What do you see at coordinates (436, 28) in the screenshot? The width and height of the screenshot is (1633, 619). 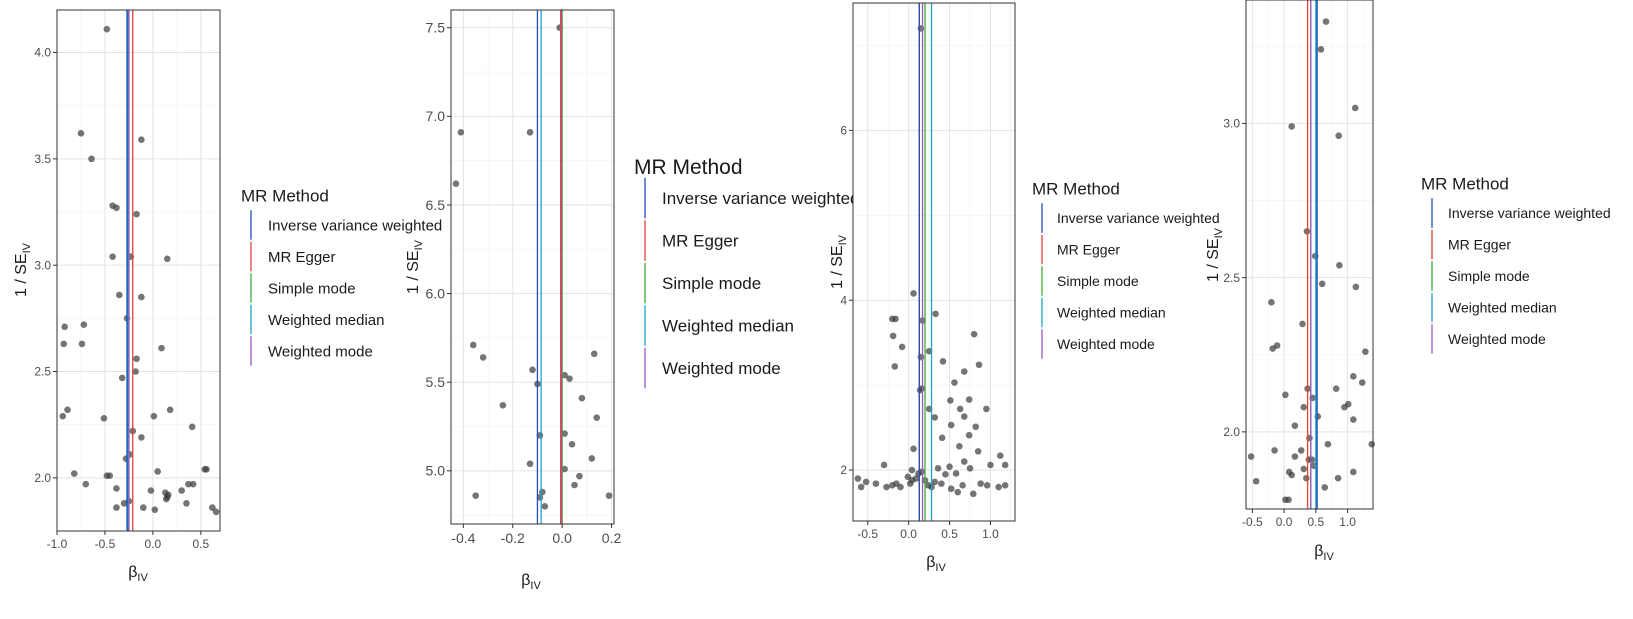 I see `y-tick-label: 7.5` at bounding box center [436, 28].